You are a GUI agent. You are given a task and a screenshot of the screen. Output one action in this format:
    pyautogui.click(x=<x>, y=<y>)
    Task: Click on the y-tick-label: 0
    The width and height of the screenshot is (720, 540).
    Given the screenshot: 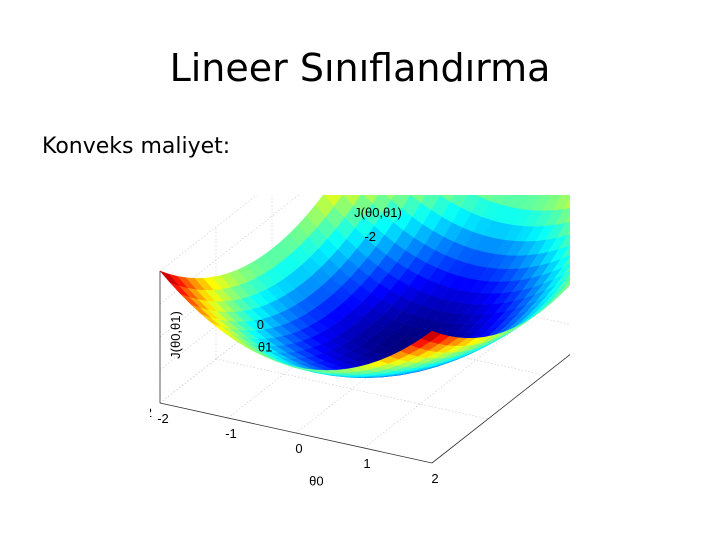 What is the action you would take?
    pyautogui.click(x=260, y=324)
    